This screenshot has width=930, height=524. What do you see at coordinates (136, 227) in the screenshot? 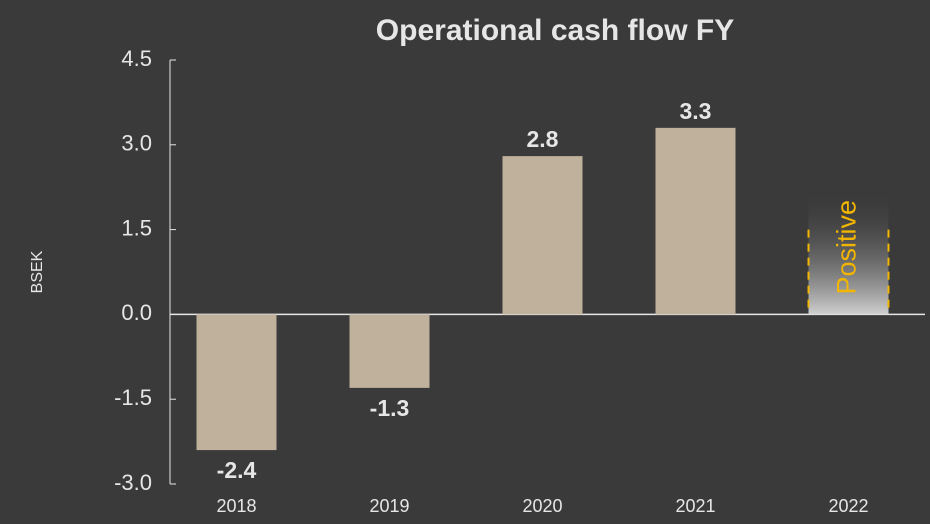
I see `y-tick-label: 1.5` at bounding box center [136, 227].